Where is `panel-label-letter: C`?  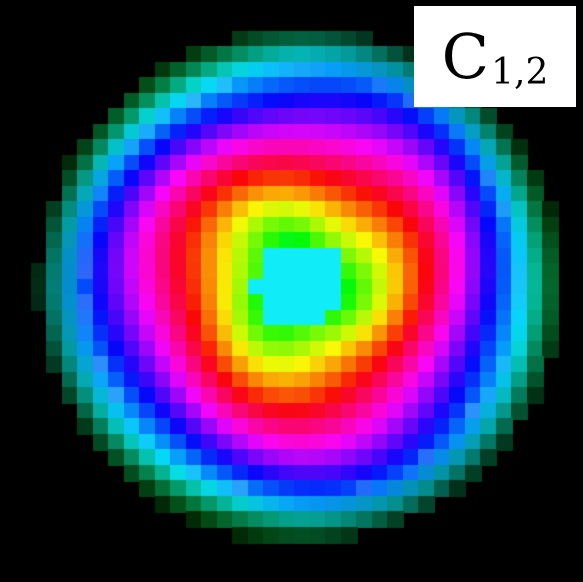 panel-label-letter: C is located at coordinates (465, 56).